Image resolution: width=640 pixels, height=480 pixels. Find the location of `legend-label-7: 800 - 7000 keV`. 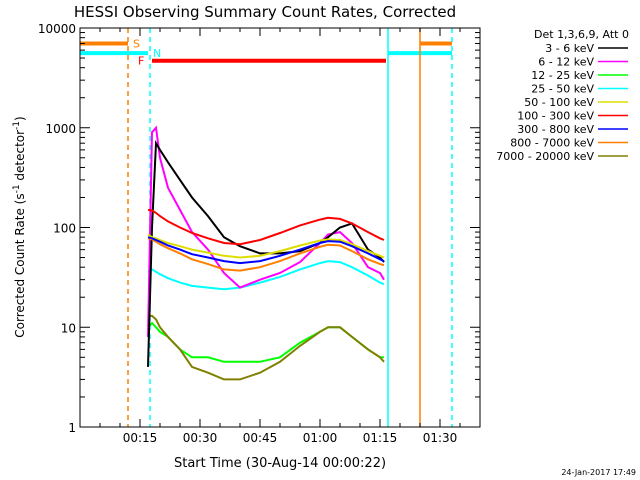

legend-label-7: 800 - 7000 keV is located at coordinates (552, 143).